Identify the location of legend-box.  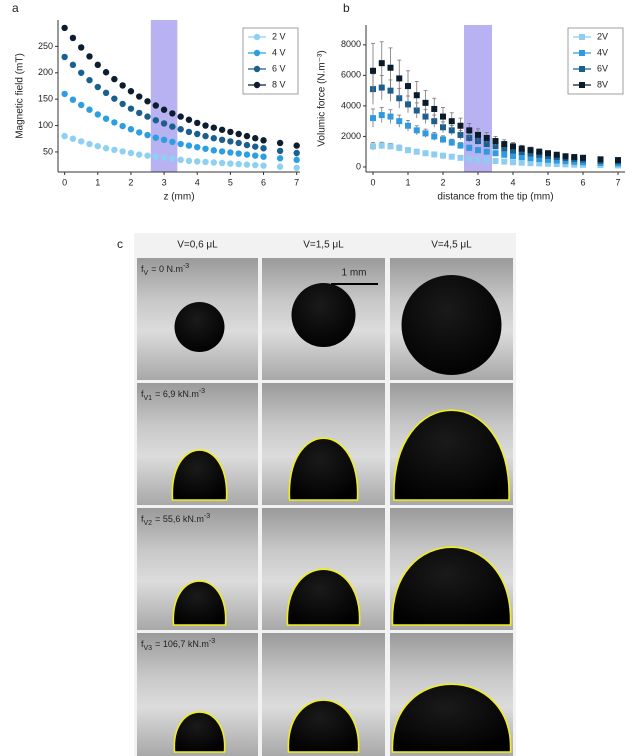
(270, 61).